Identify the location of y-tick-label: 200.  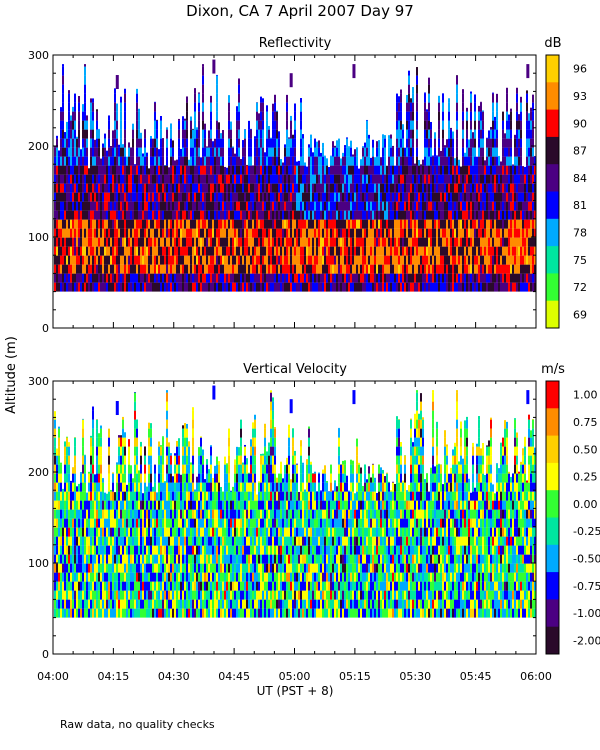
(38, 146).